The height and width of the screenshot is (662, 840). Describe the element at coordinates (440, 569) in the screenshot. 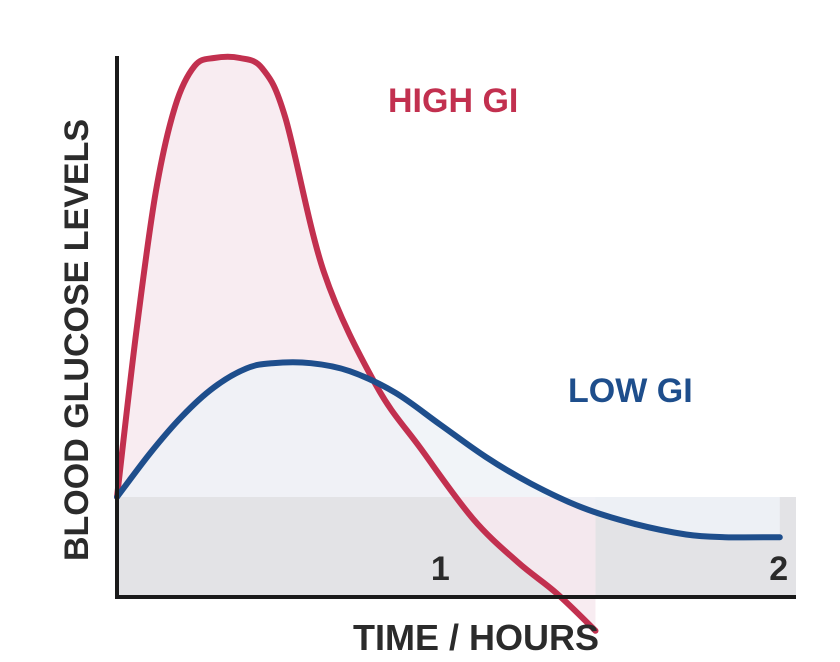

I see `x-tick-label-1: 1` at that location.